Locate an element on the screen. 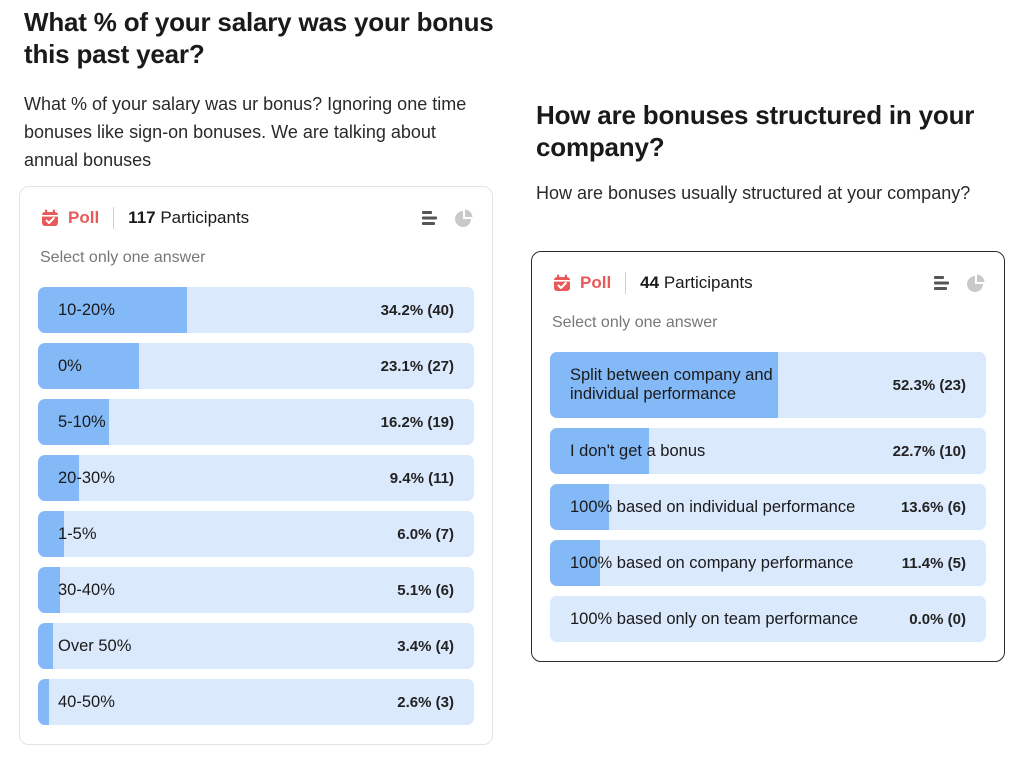 The height and width of the screenshot is (758, 1024). poll-option-result: 0.0% (0) is located at coordinates (937, 619).